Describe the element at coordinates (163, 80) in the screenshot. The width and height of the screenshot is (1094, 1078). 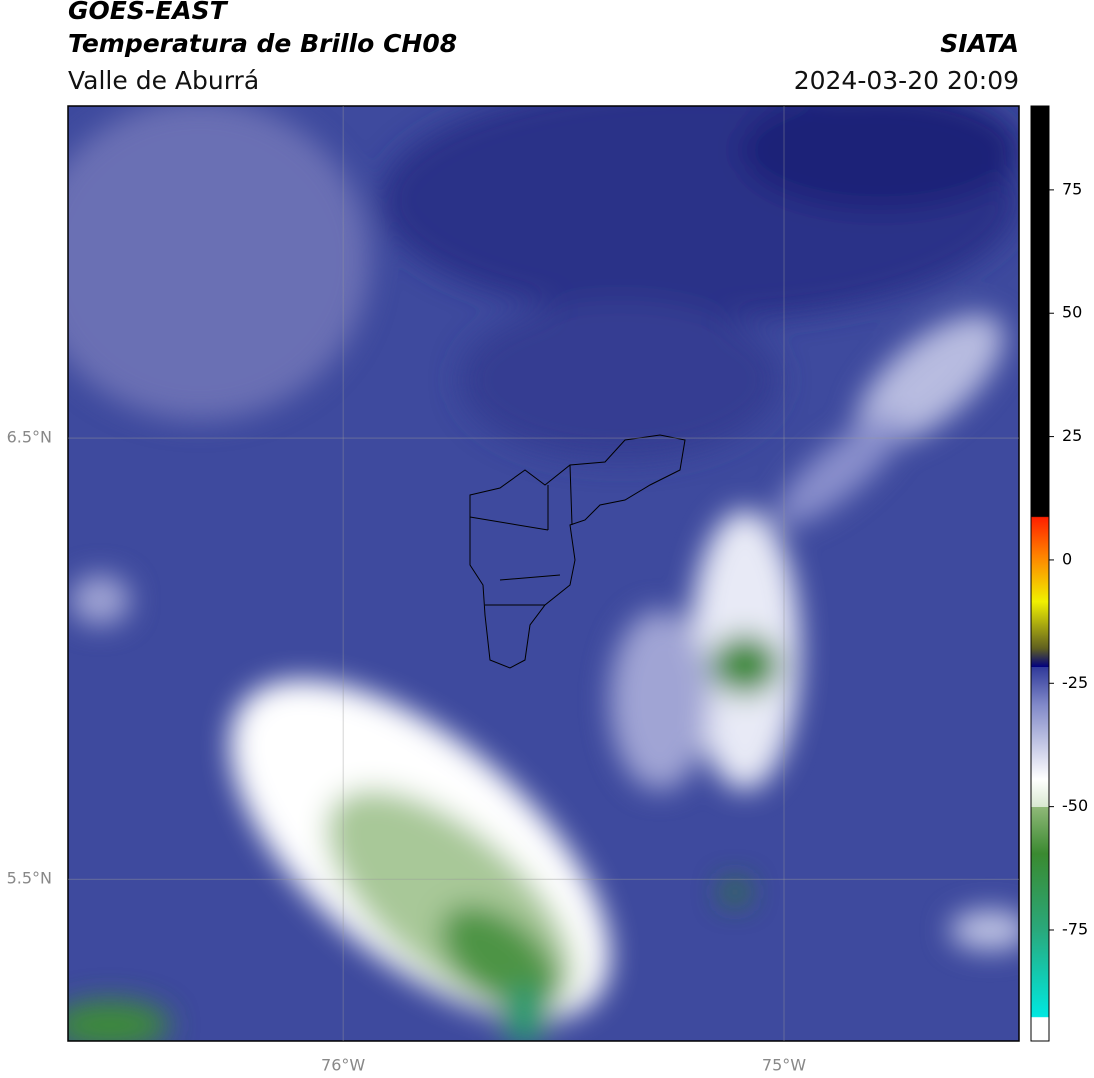
I see `region: Valle de Aburrá` at that location.